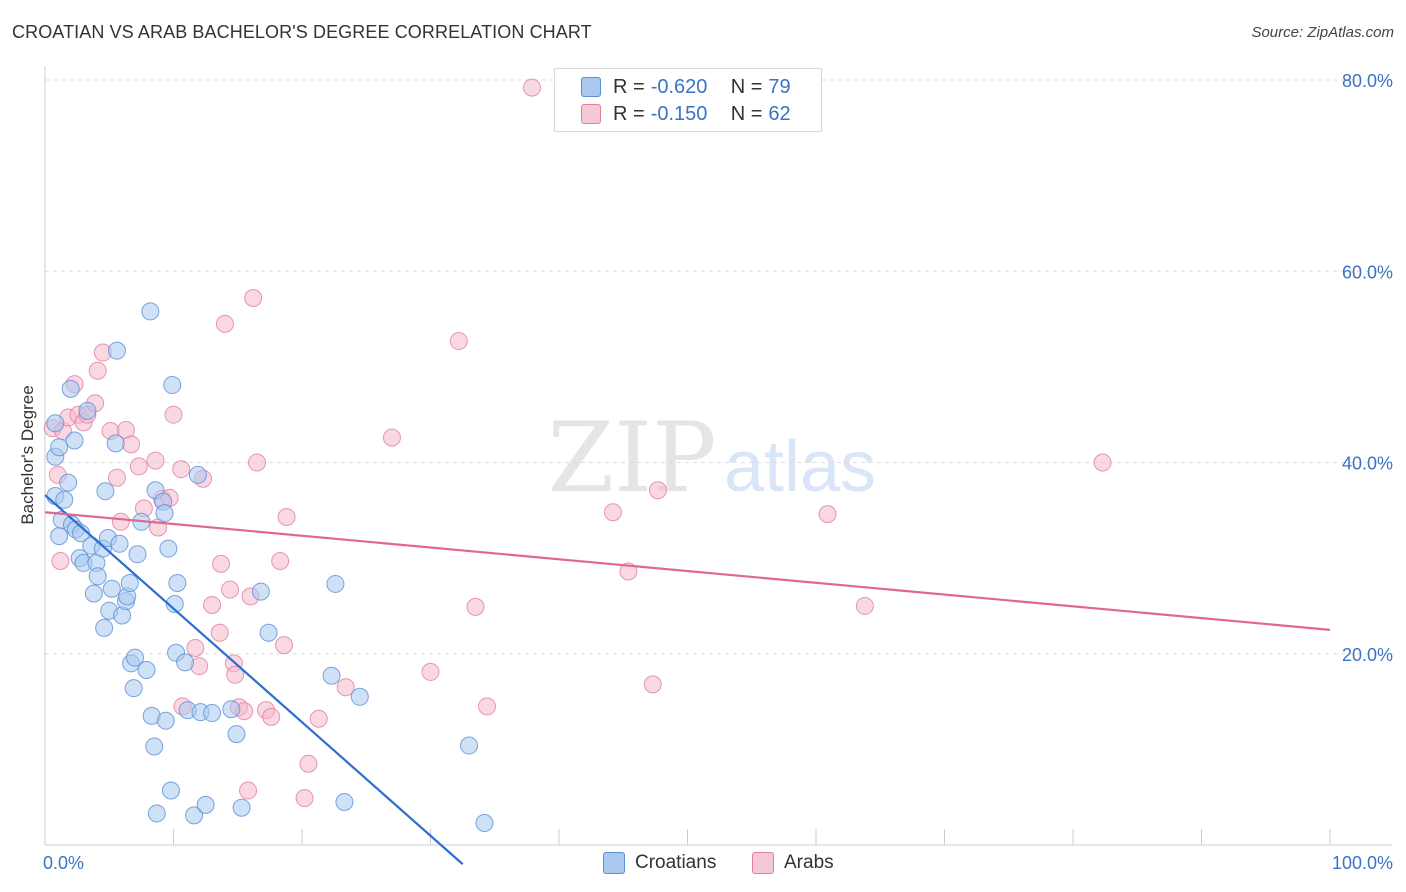 The image size is (1406, 892). Describe the element at coordinates (779, 113) in the screenshot. I see `n-value-arabs: 62` at that location.